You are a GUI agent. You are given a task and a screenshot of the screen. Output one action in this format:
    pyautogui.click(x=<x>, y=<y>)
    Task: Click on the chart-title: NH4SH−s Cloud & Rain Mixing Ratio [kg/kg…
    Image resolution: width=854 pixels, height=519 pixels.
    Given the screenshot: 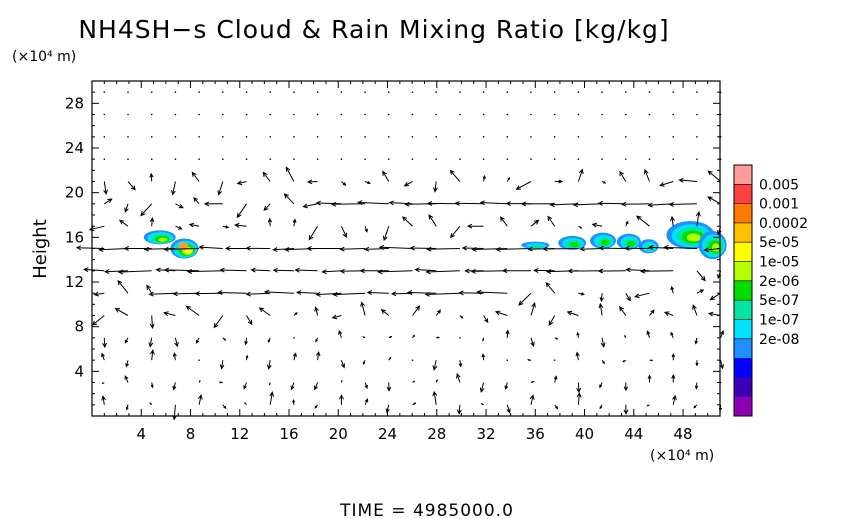 What is the action you would take?
    pyautogui.click(x=373, y=29)
    